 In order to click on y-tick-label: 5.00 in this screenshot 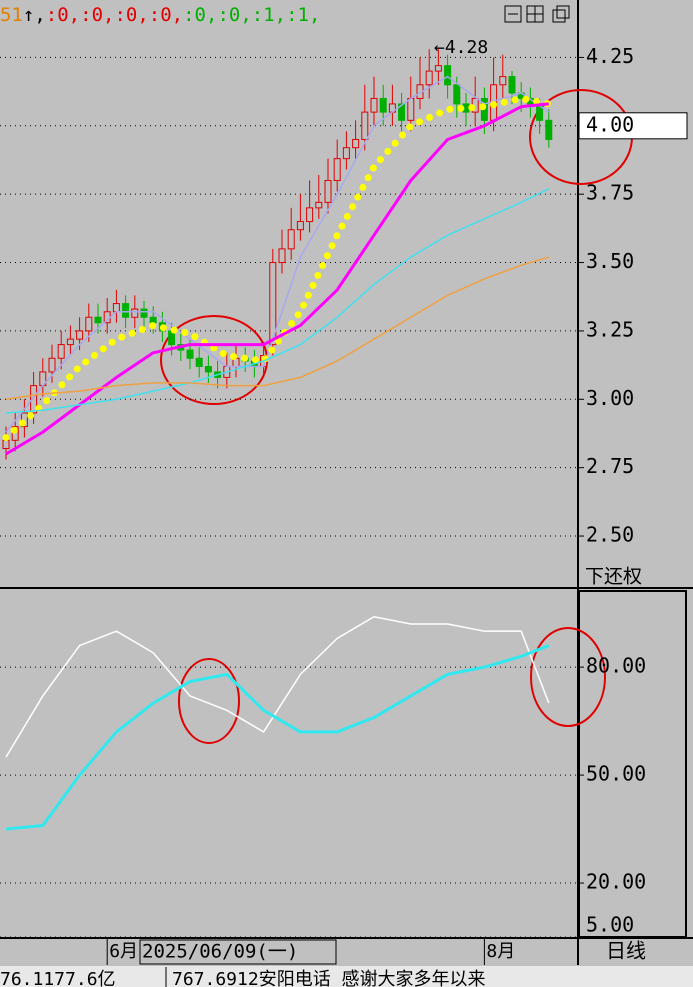, I will do `click(610, 925)`.